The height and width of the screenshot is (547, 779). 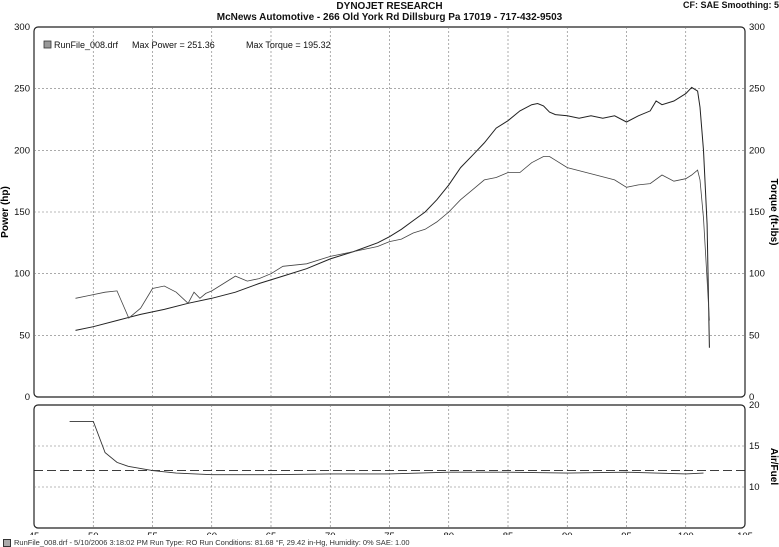 I want to click on x-tick-label: 85, so click(x=508, y=533).